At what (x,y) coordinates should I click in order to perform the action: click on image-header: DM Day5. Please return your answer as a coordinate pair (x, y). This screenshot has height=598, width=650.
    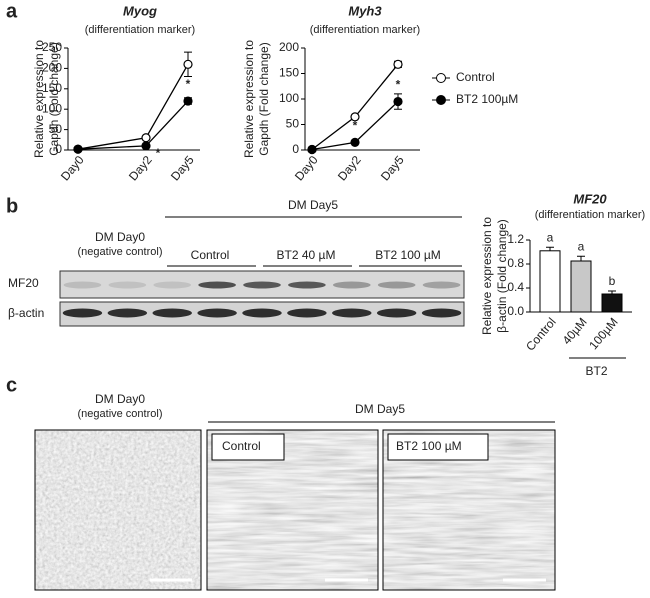
    Looking at the image, I should click on (380, 409).